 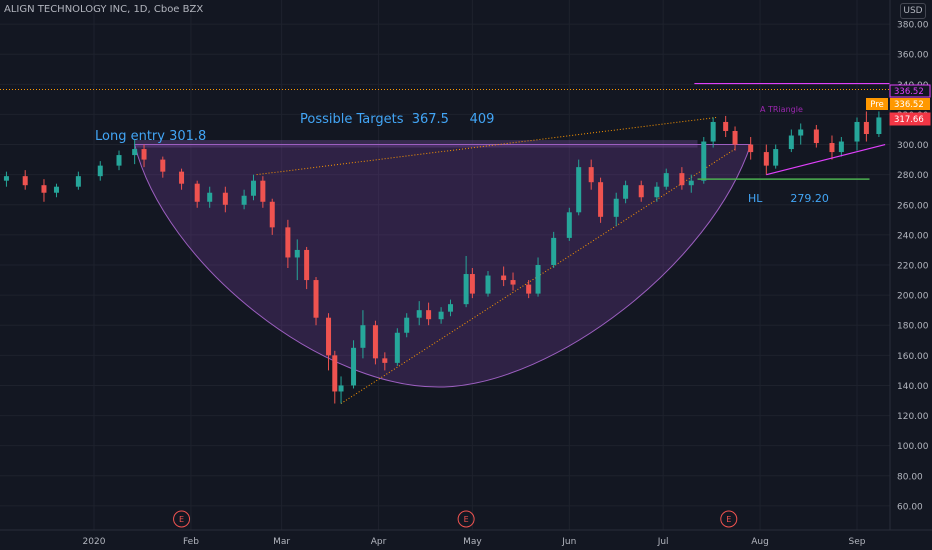 I want to click on currency-button: USD, so click(x=913, y=11).